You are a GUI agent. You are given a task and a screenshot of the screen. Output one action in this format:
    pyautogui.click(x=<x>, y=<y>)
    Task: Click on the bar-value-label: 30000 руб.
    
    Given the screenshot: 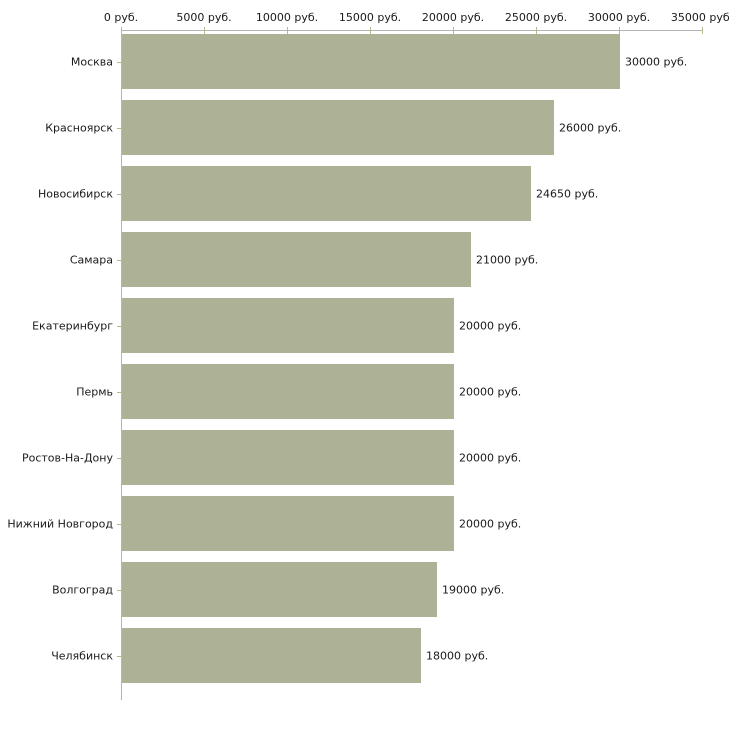 What is the action you would take?
    pyautogui.click(x=656, y=62)
    